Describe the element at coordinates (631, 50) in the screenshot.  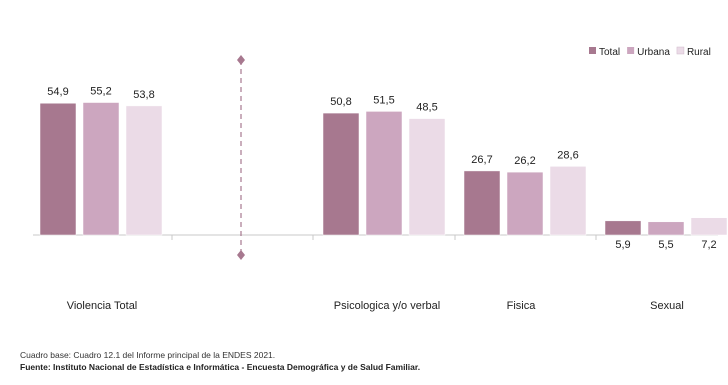
I see `legend-swatch-urbana` at that location.